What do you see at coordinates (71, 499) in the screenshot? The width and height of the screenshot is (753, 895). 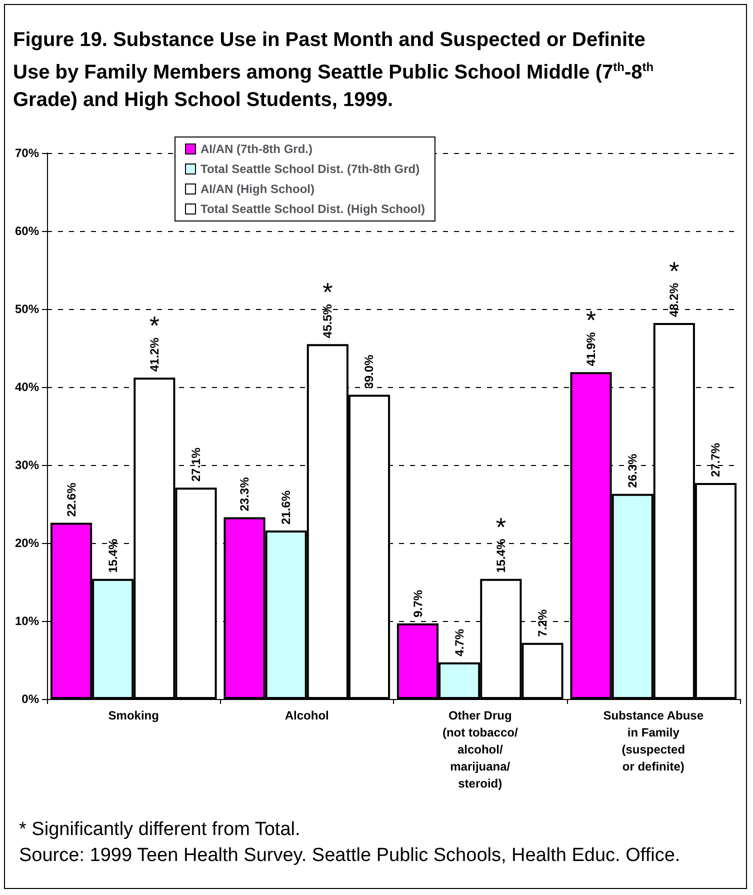 I see `data-label: 22.6%` at bounding box center [71, 499].